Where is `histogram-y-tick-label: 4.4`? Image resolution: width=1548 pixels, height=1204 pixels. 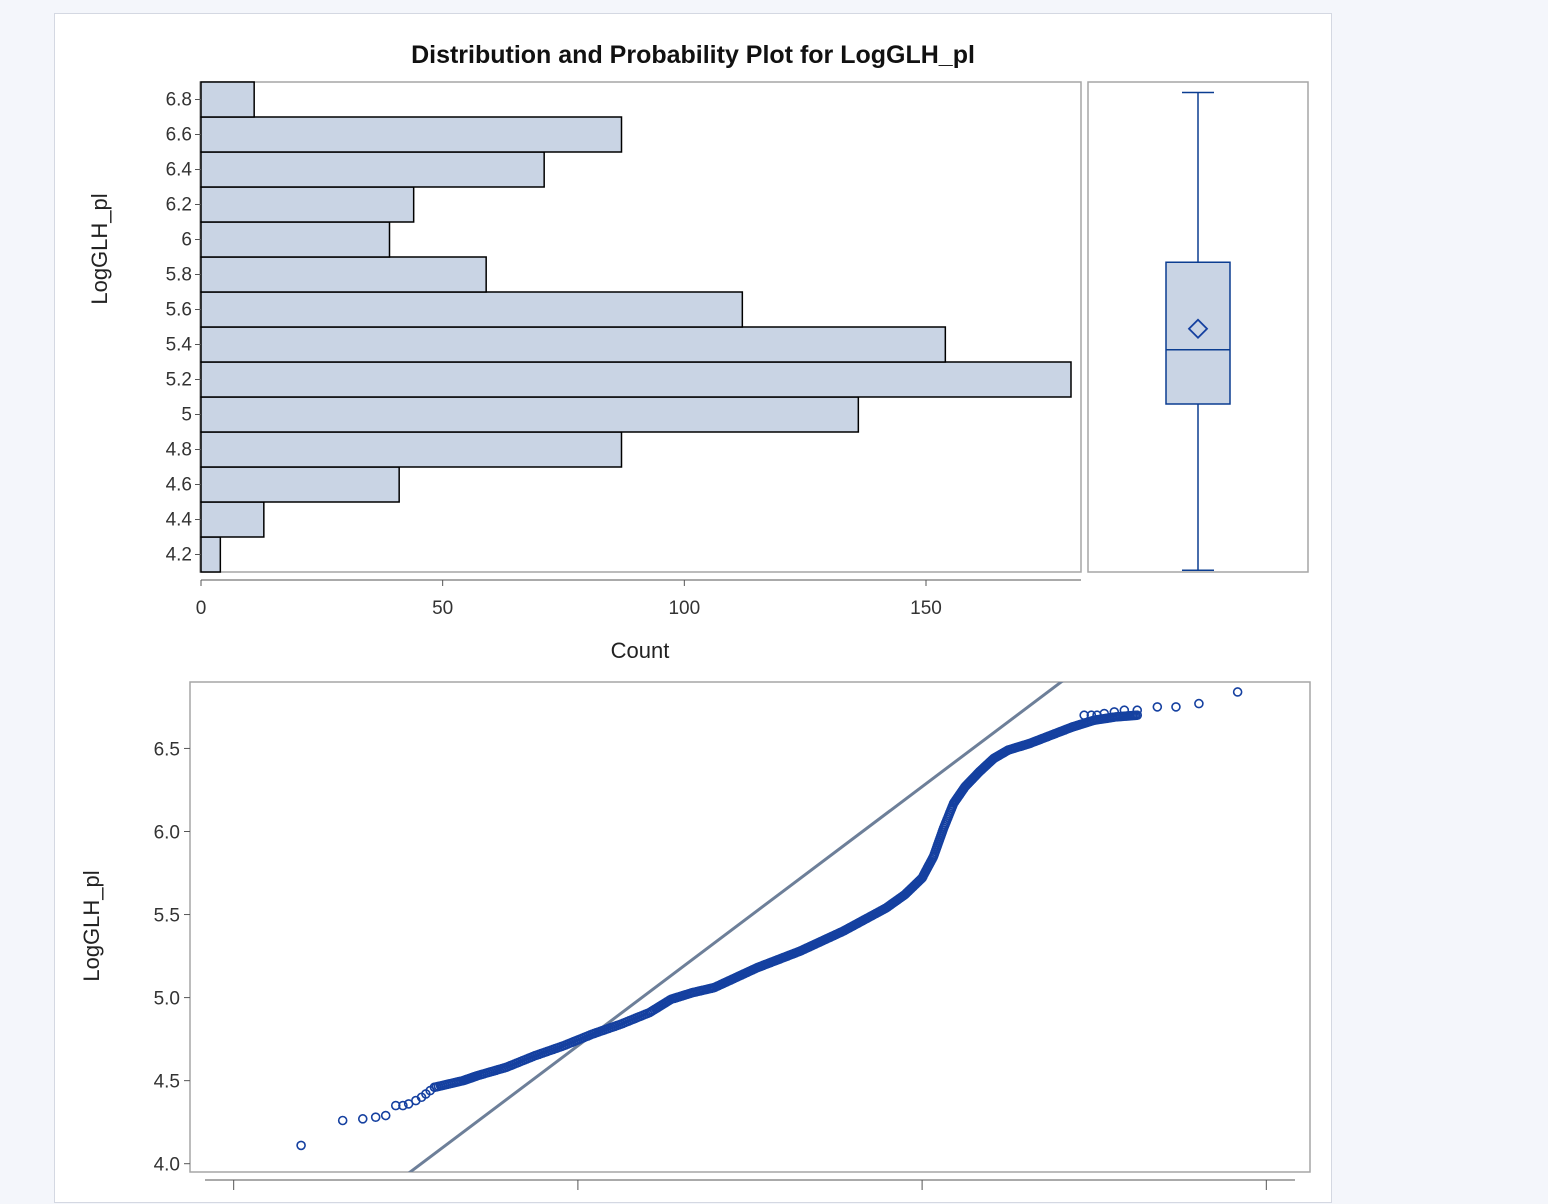 histogram-y-tick-label: 4.4 is located at coordinates (179, 520).